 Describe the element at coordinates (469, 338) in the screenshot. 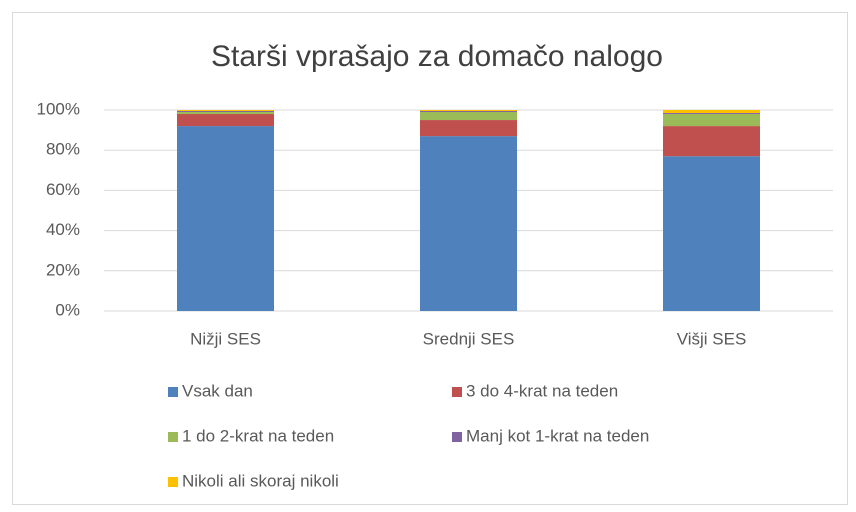

I see `x-tick-label: Srednji SES` at that location.